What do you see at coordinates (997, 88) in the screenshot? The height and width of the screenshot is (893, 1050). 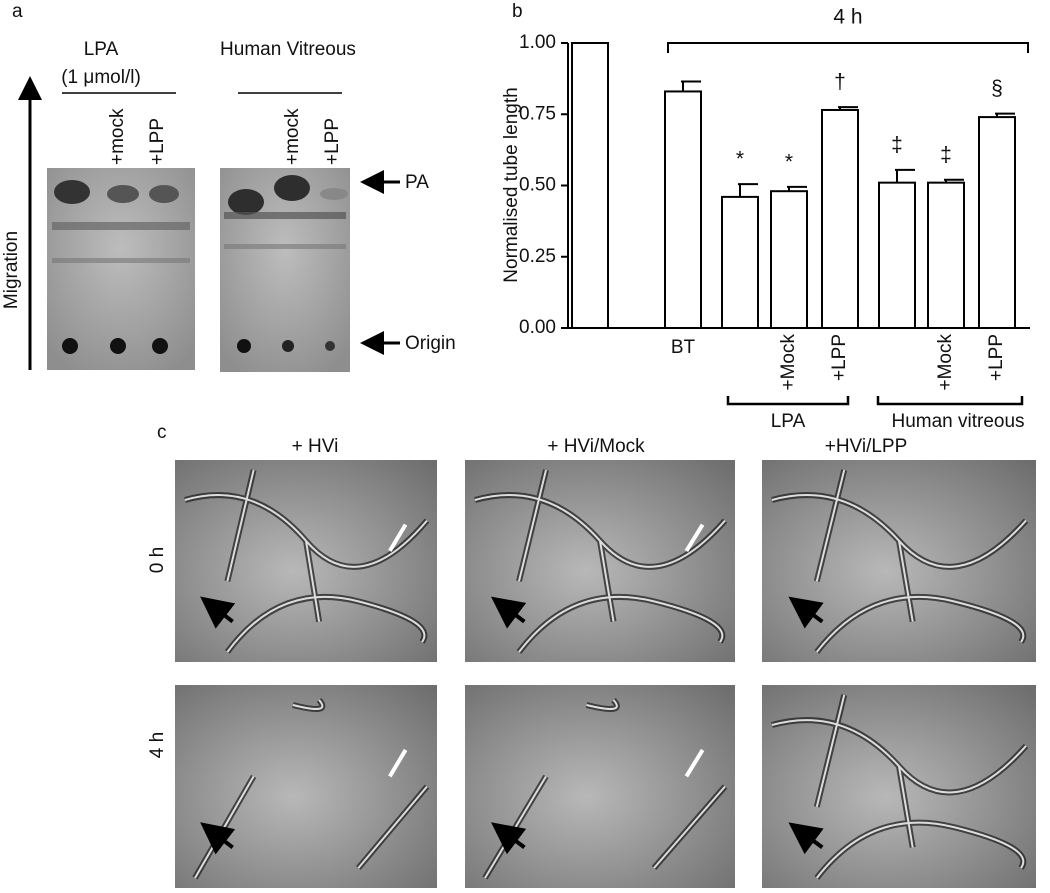 I see `significance-marker: §` at bounding box center [997, 88].